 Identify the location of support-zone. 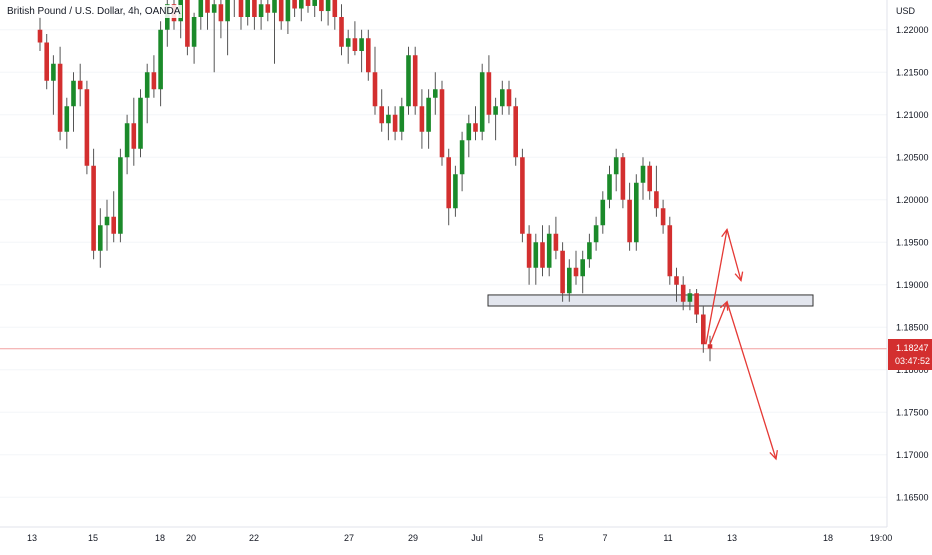
(650, 300).